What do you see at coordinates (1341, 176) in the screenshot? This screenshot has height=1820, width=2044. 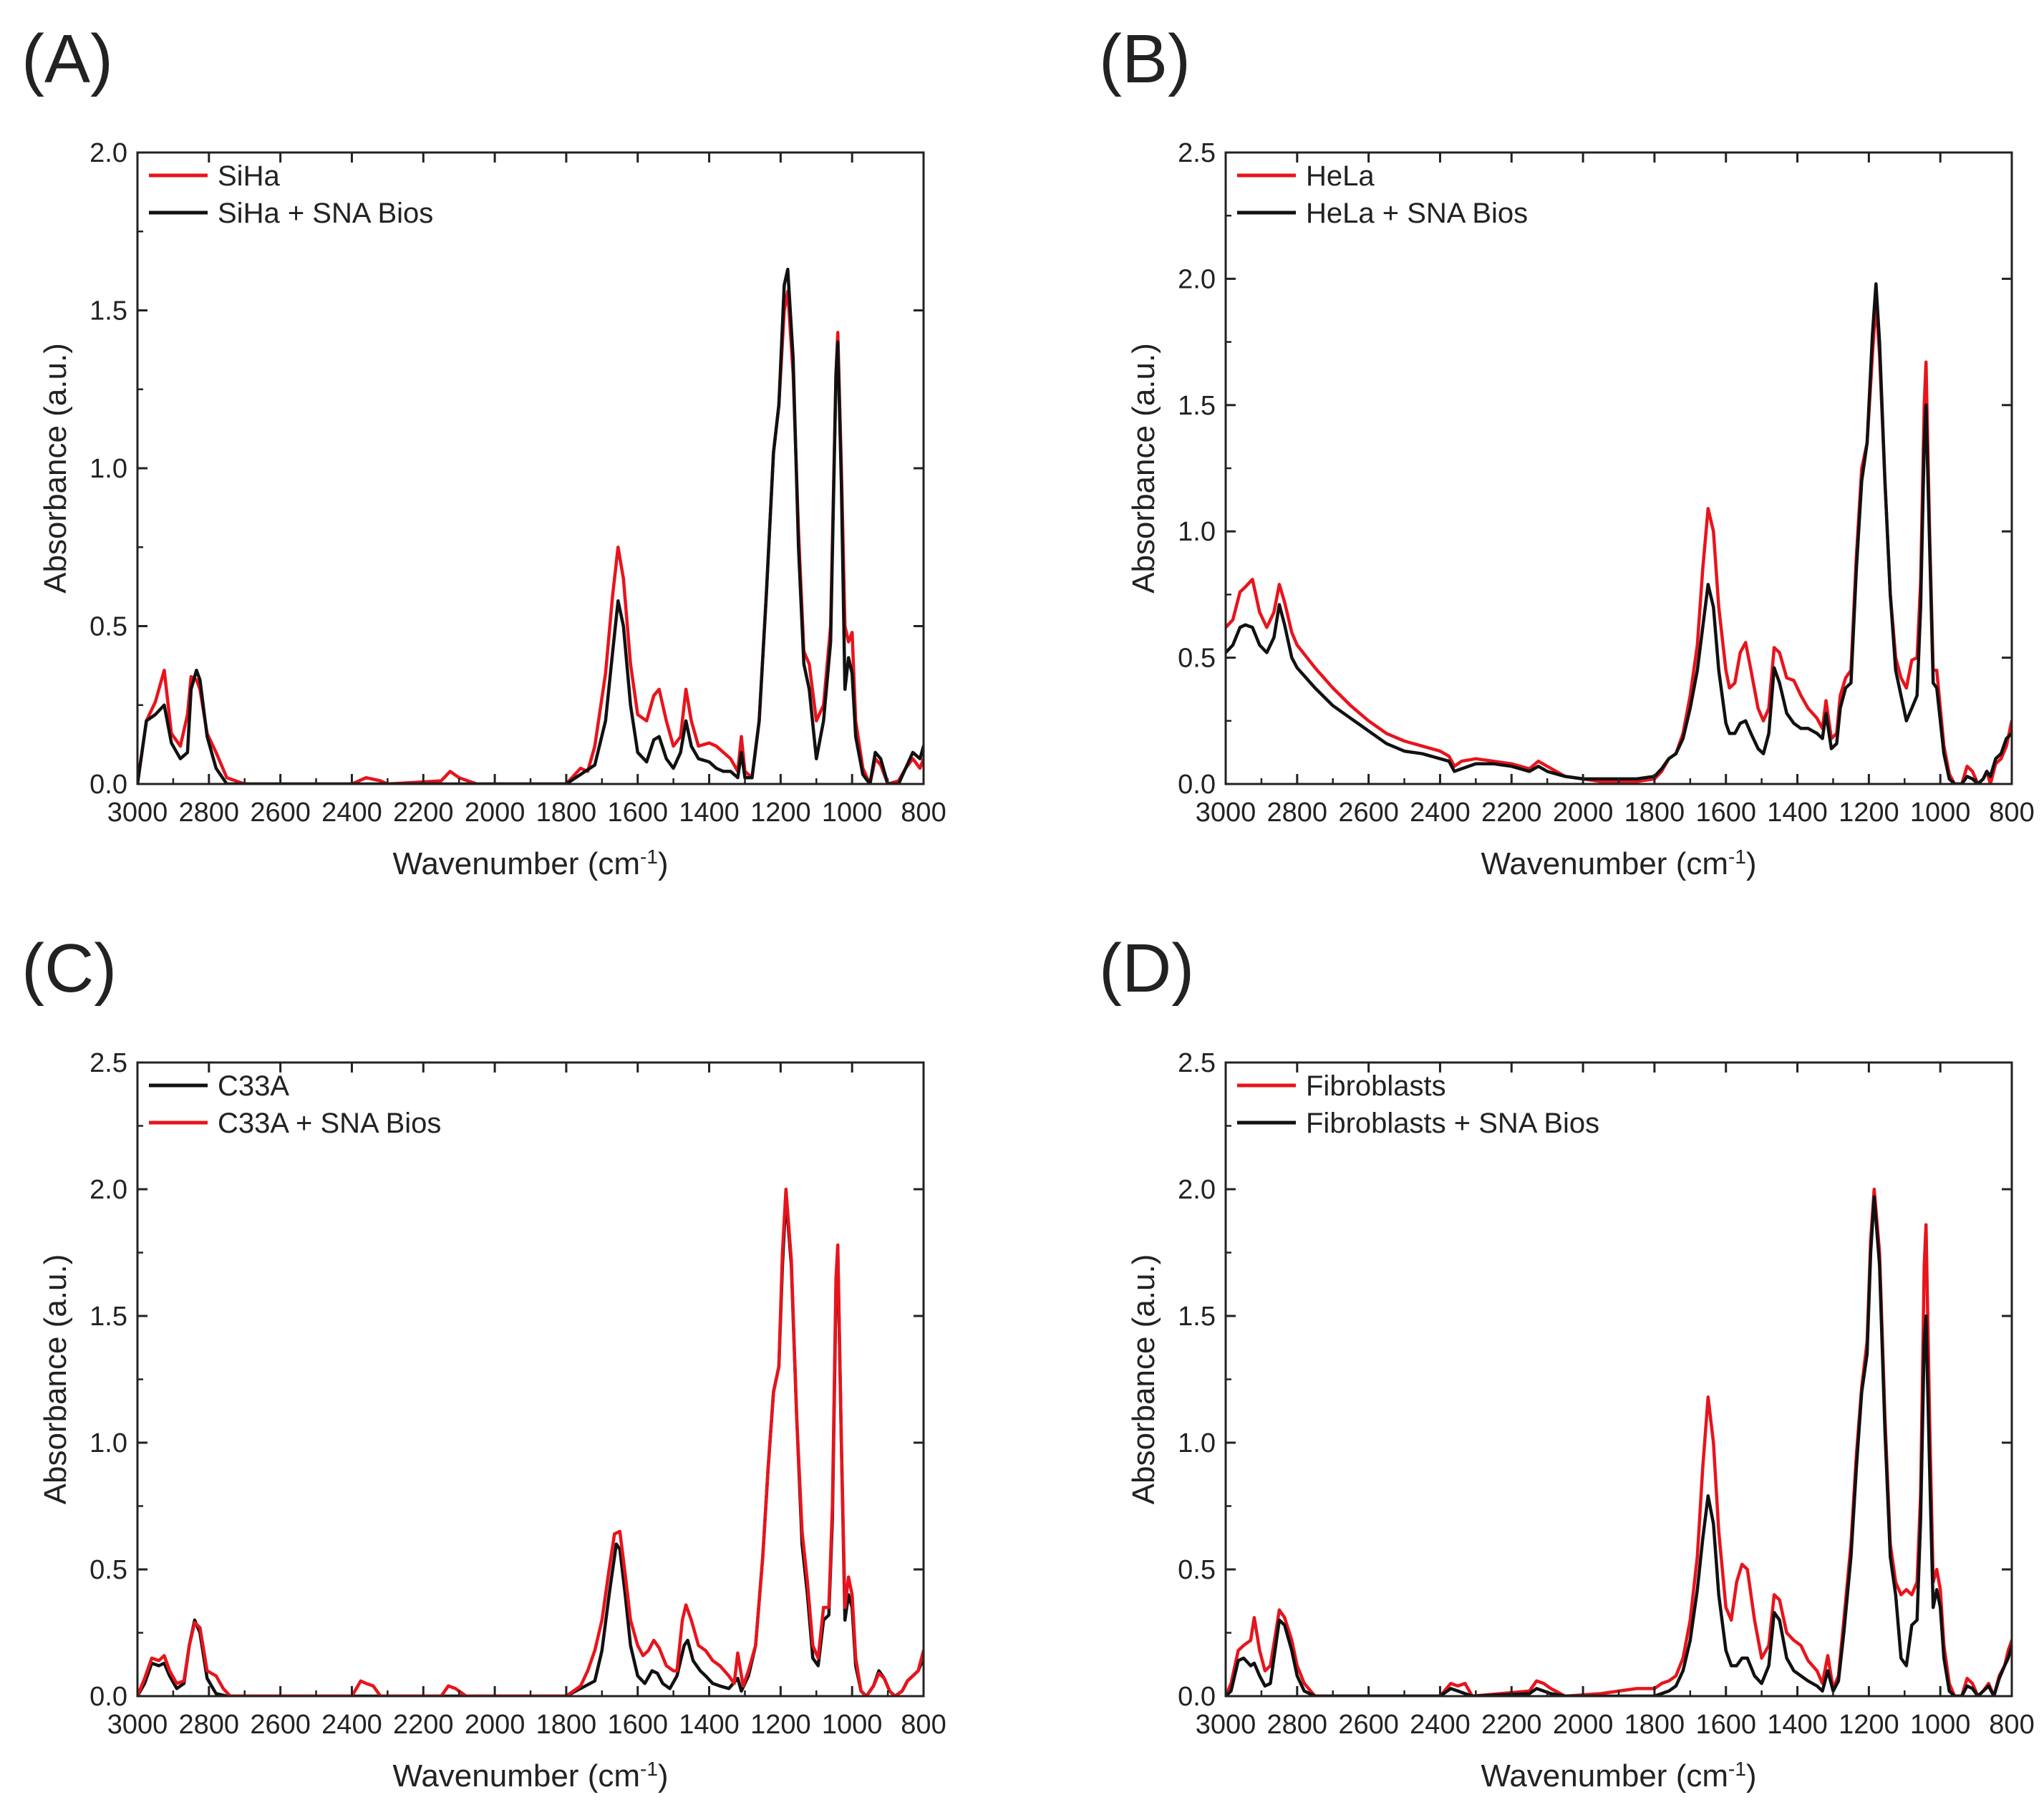 I see `legend-label-1: HeLa` at bounding box center [1341, 176].